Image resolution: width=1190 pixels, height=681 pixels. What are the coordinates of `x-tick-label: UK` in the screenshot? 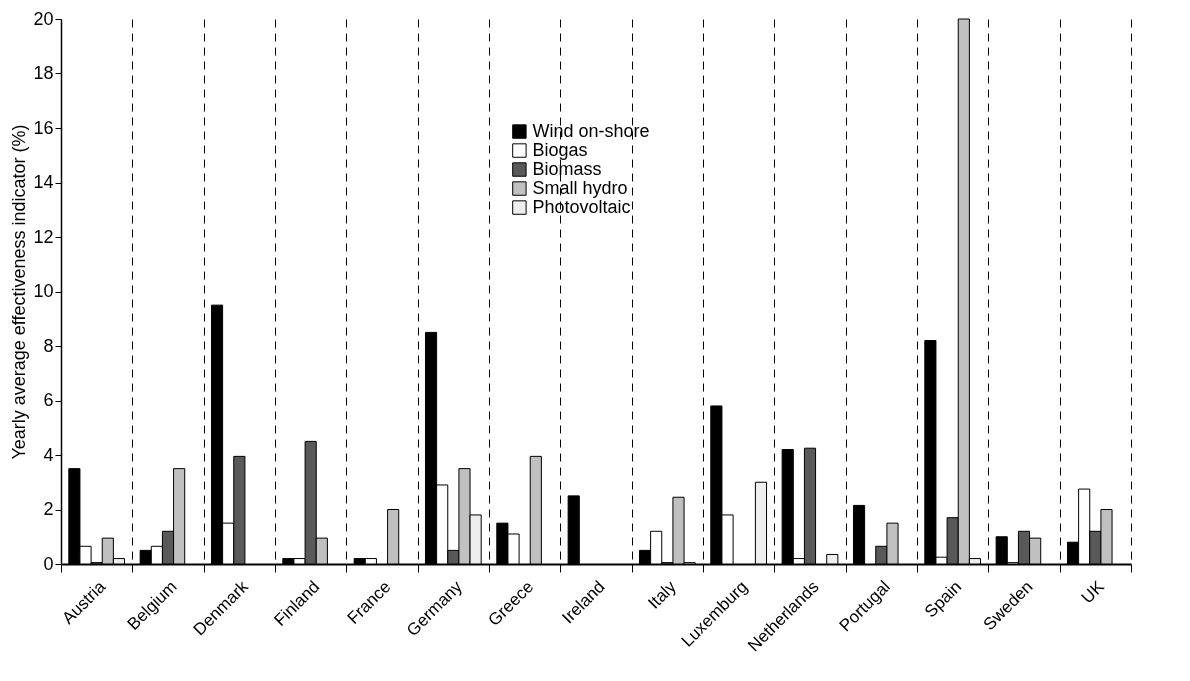 It's located at (1093, 592).